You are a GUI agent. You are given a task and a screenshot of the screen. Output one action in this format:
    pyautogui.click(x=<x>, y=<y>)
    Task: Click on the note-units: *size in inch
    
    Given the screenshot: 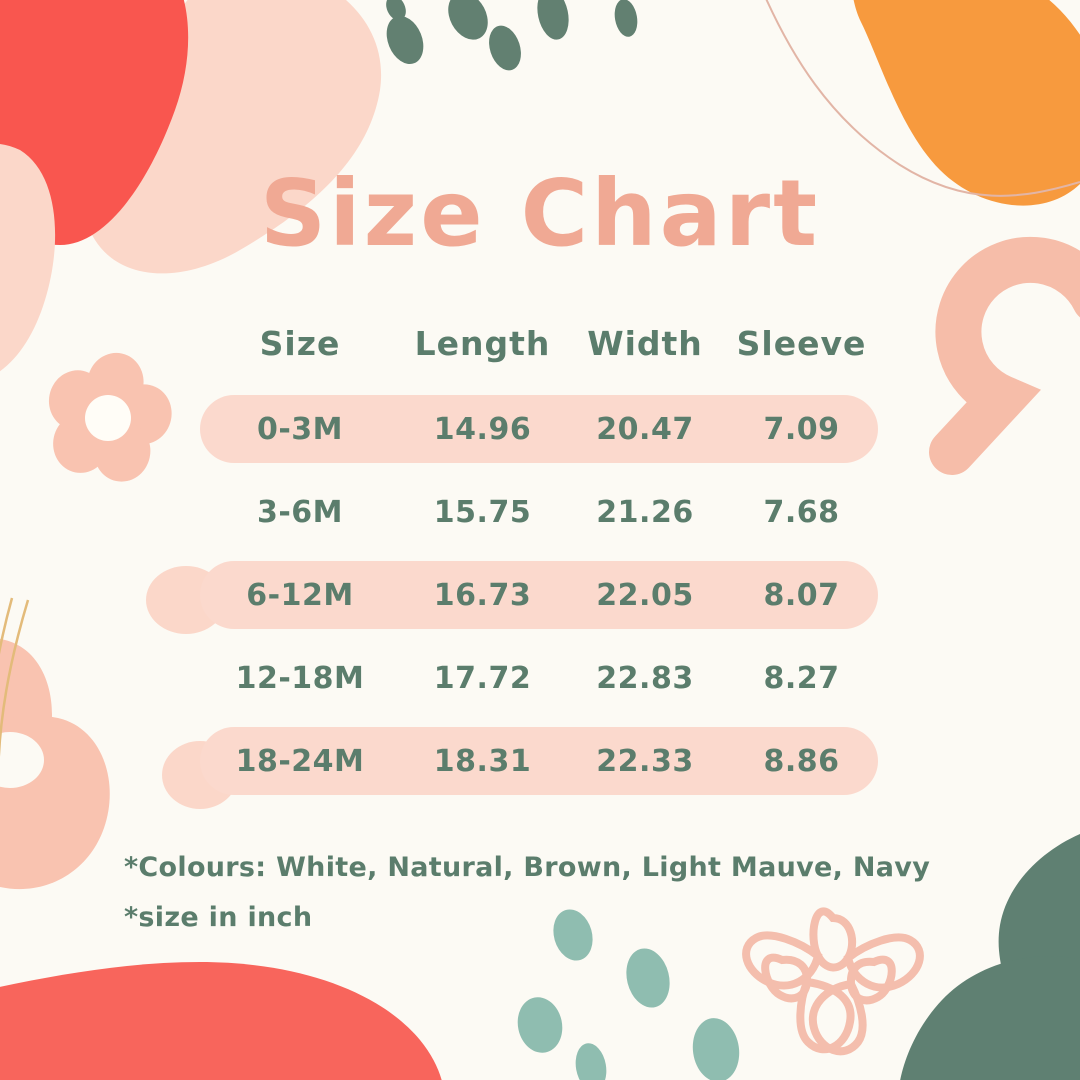 What is the action you would take?
    pyautogui.click(x=218, y=917)
    